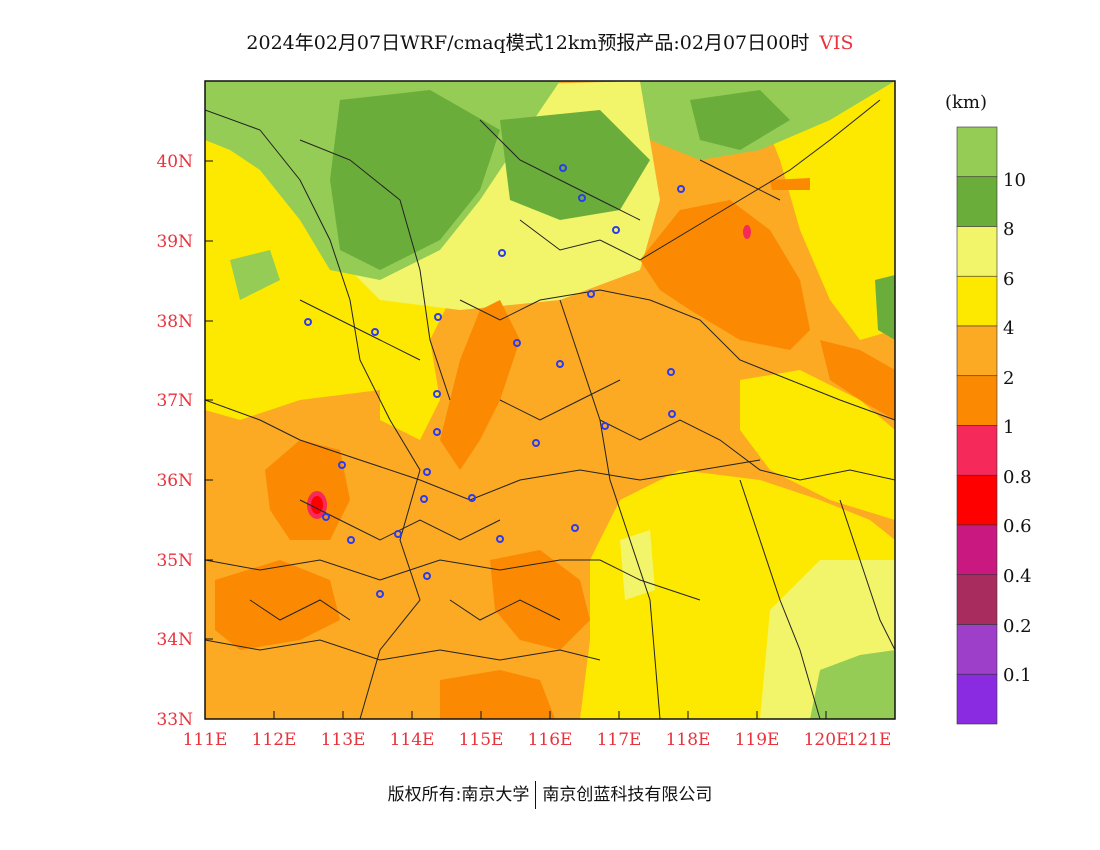  What do you see at coordinates (817, 445) in the screenshot?
I see `field-yellow-east2` at bounding box center [817, 445].